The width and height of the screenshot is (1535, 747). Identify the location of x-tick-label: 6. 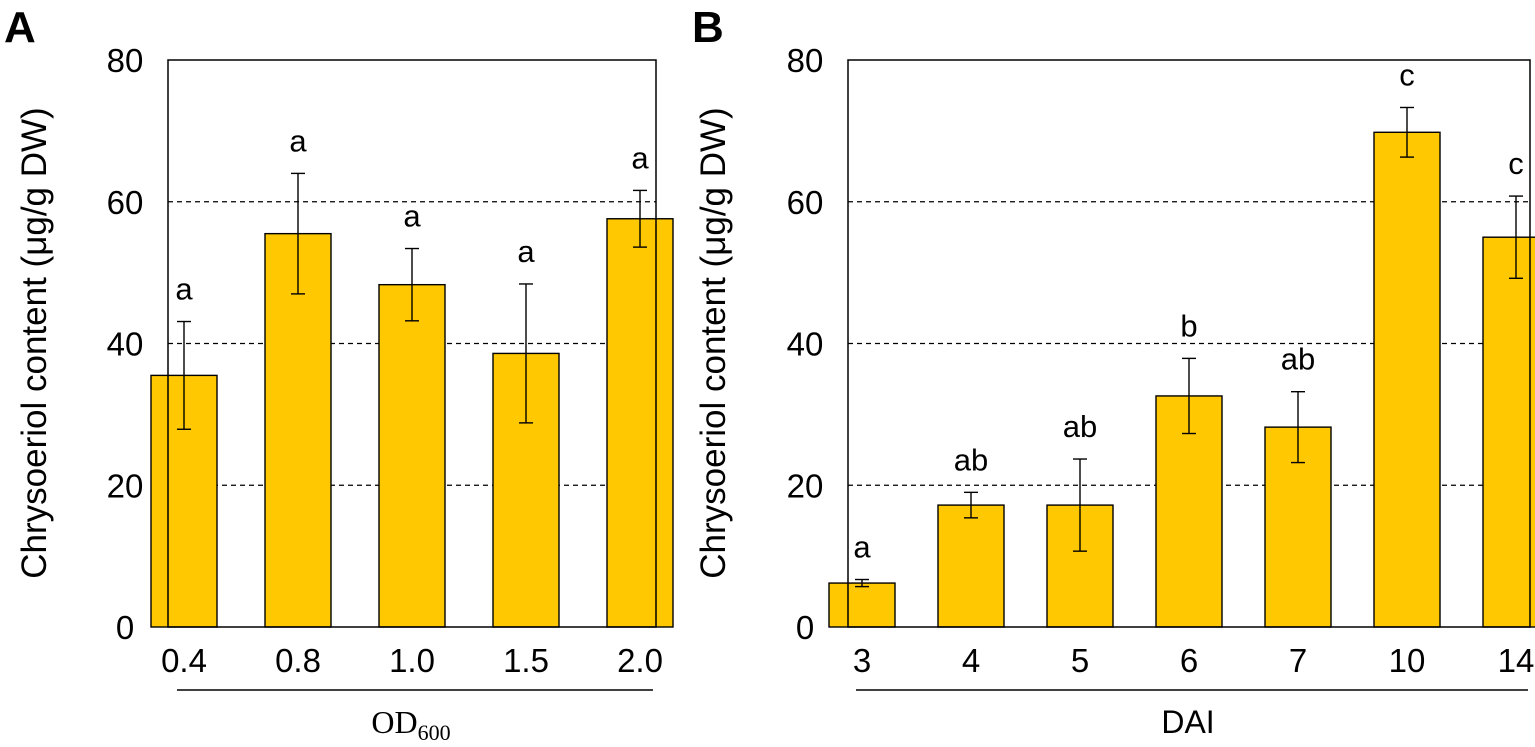
(1189, 660).